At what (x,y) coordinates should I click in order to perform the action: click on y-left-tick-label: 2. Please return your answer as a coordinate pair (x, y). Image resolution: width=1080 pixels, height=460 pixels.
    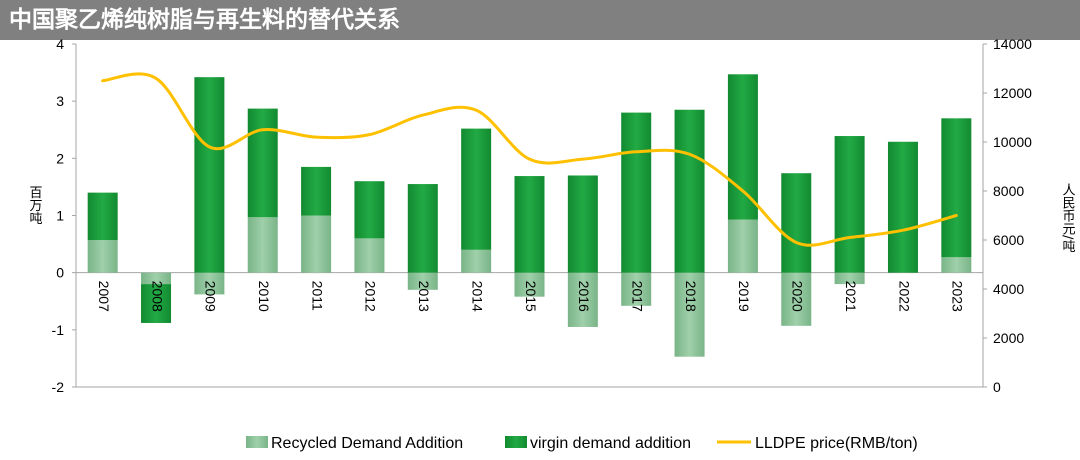
    Looking at the image, I should click on (60, 158).